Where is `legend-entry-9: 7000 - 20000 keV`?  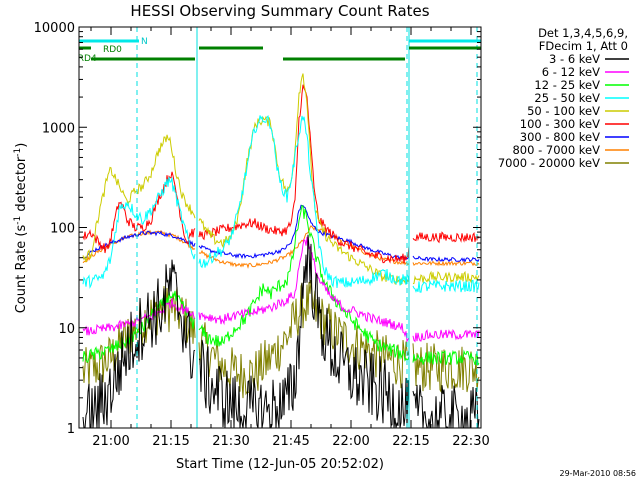
legend-entry-9: 7000 - 20000 keV is located at coordinates (549, 163).